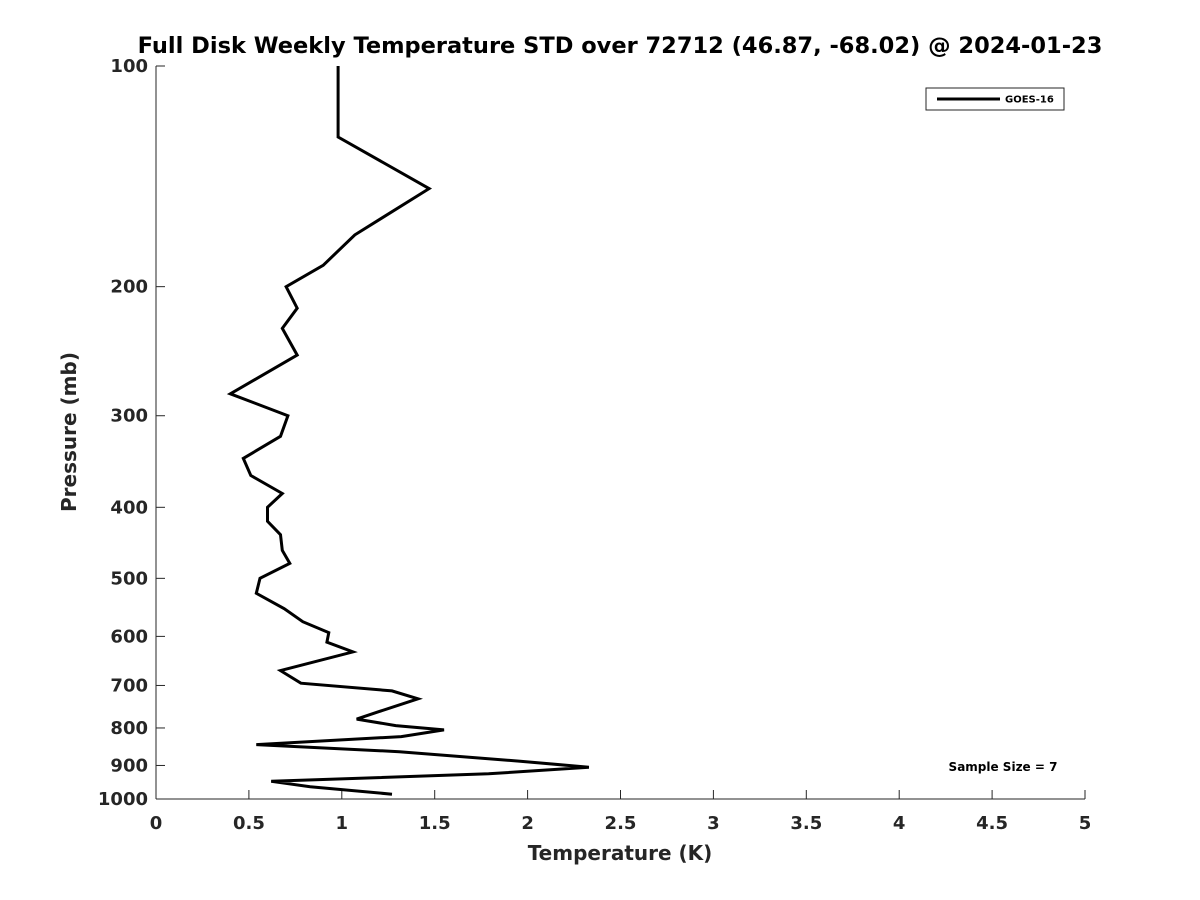 The image size is (1200, 900). I want to click on y-axis-label: Pressure (mb), so click(69, 432).